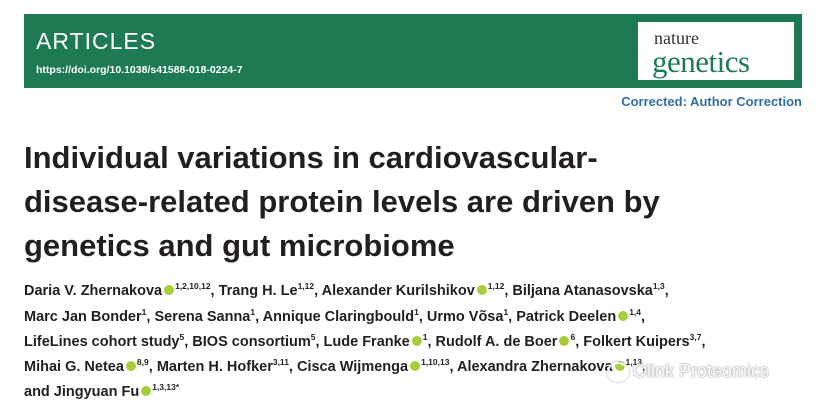 The image size is (827, 403). I want to click on affiliation-superscript: 3,11, so click(280, 362).